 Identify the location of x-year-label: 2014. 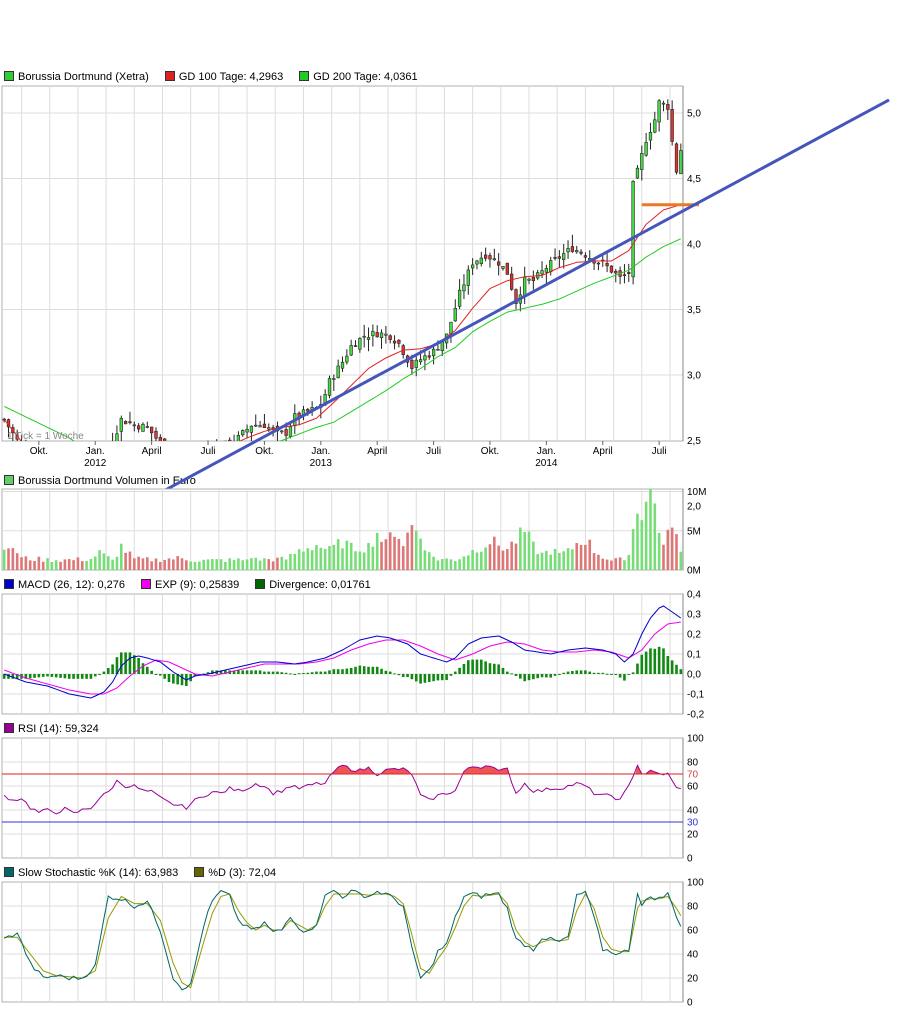
(546, 463).